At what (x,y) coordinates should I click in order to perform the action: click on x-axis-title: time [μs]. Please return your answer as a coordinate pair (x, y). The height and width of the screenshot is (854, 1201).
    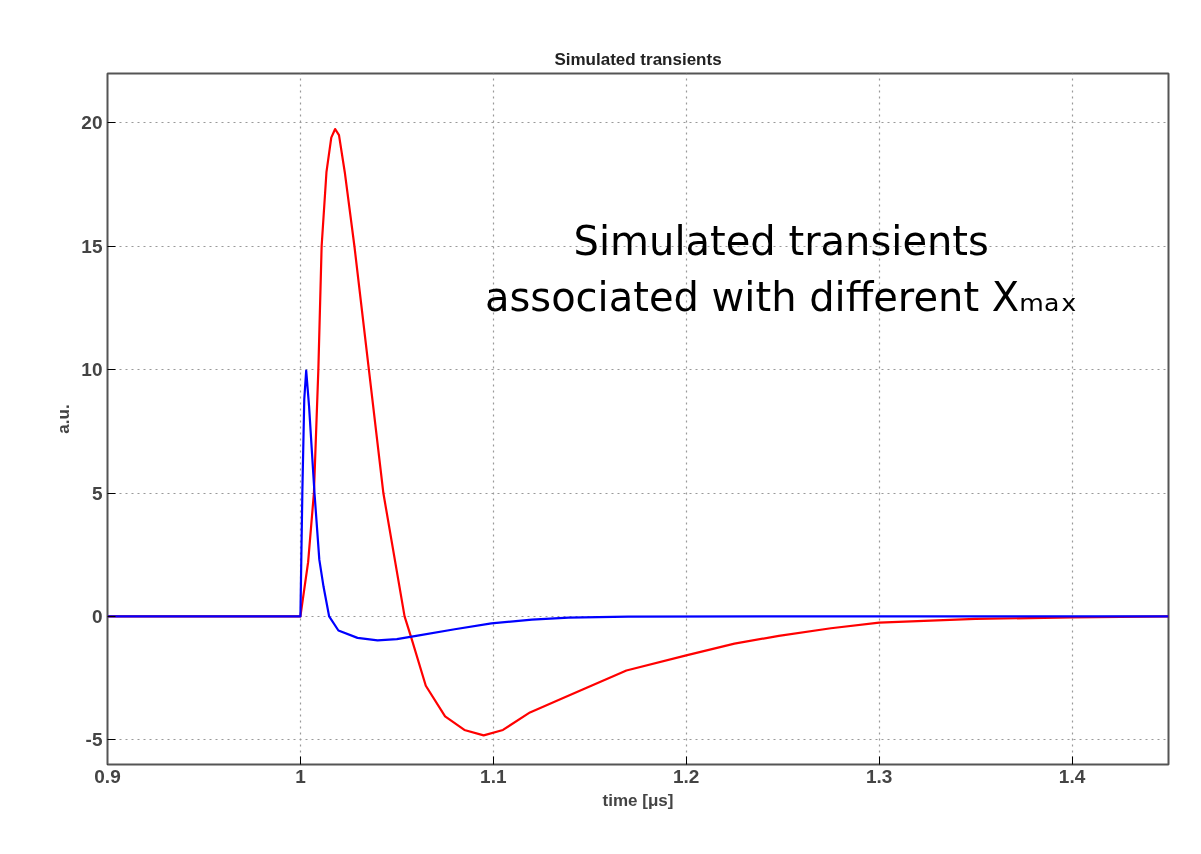
    Looking at the image, I should click on (638, 800).